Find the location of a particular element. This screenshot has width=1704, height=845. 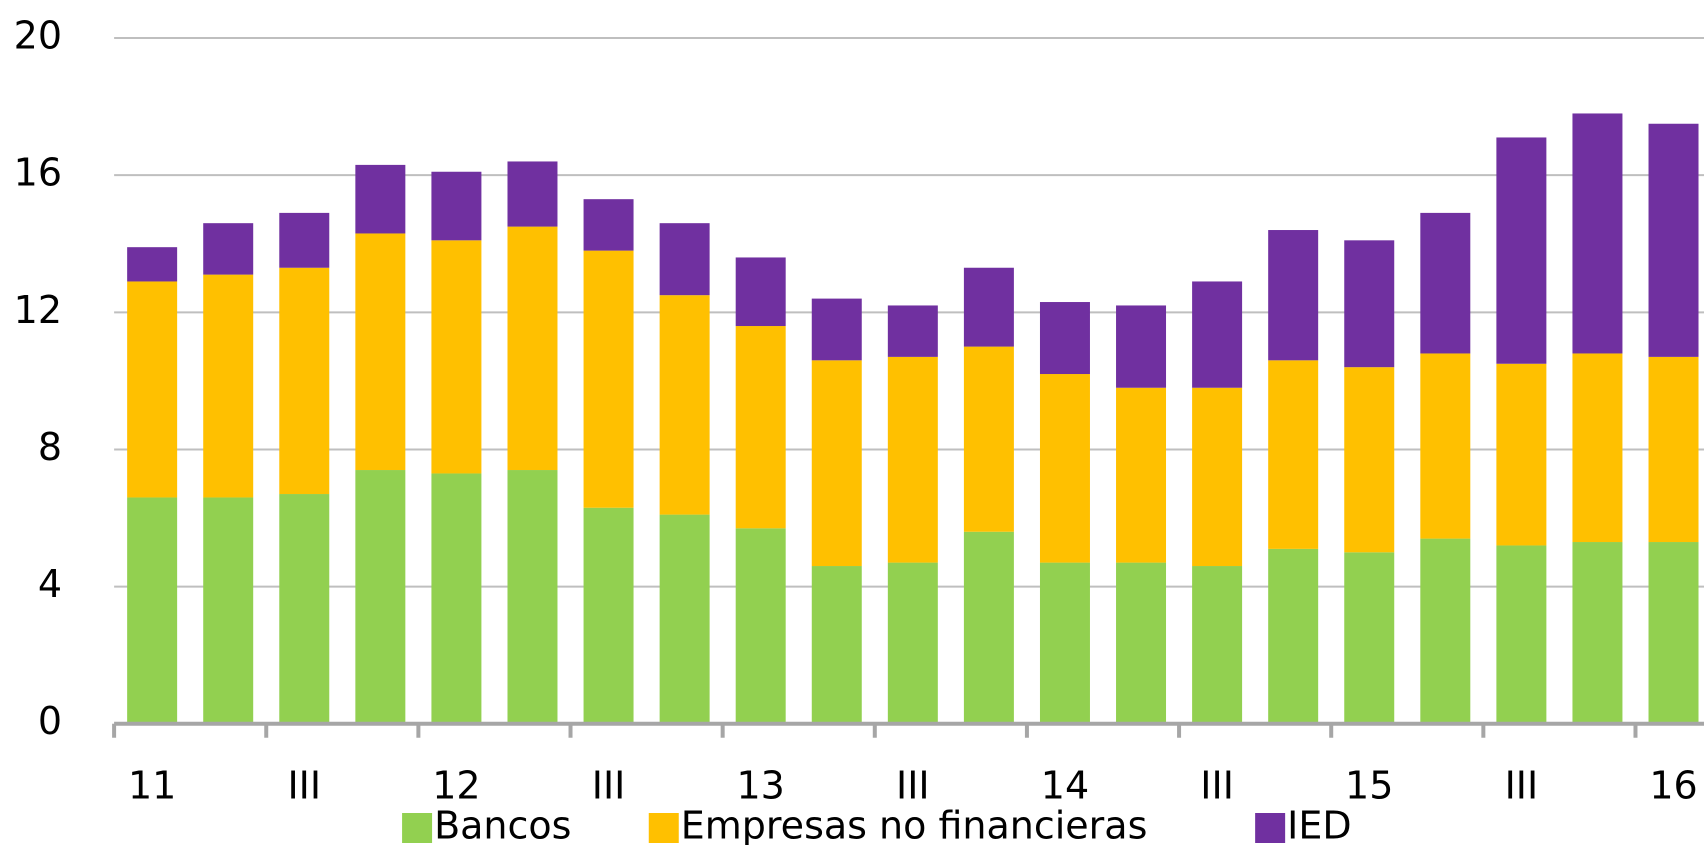

y-tick-label: 20 is located at coordinates (38, 36).